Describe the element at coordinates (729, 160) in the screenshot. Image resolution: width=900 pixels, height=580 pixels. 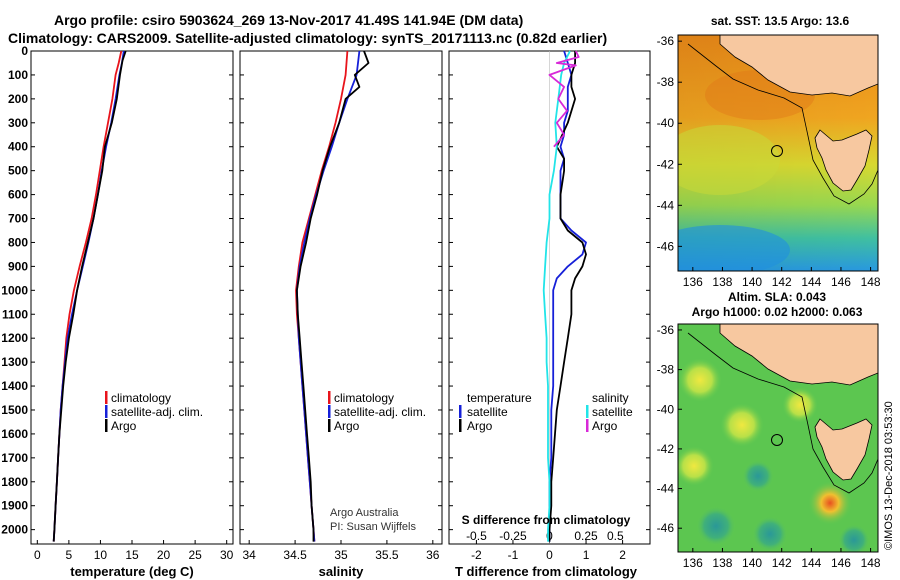
I see `sst-warm-patch` at that location.